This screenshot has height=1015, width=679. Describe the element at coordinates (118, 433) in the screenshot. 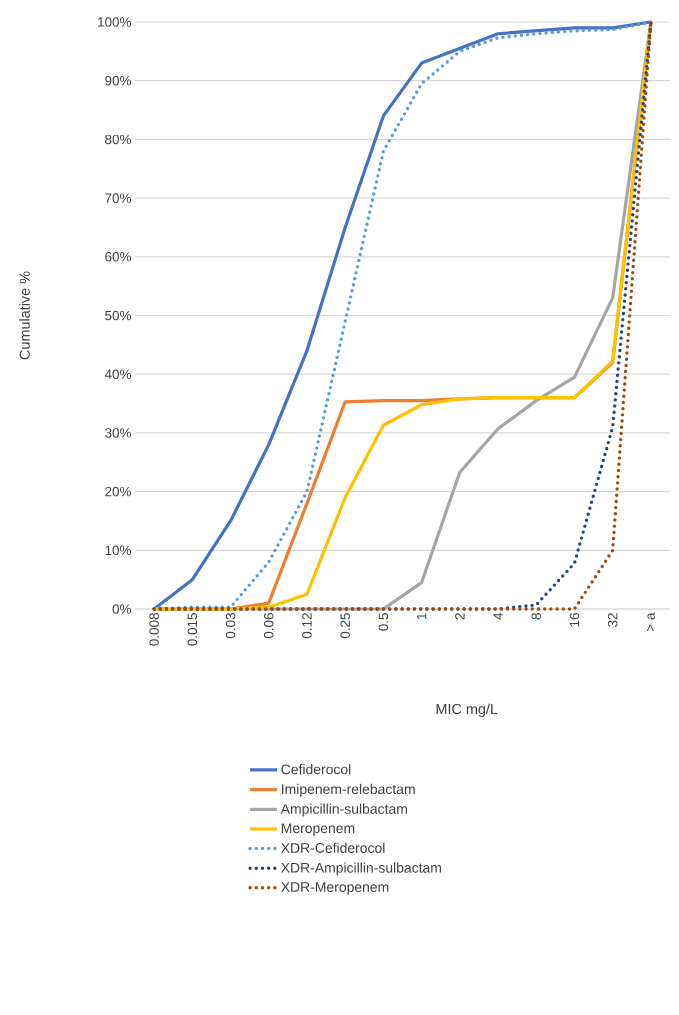

I see `y-tick-label: 30%` at that location.